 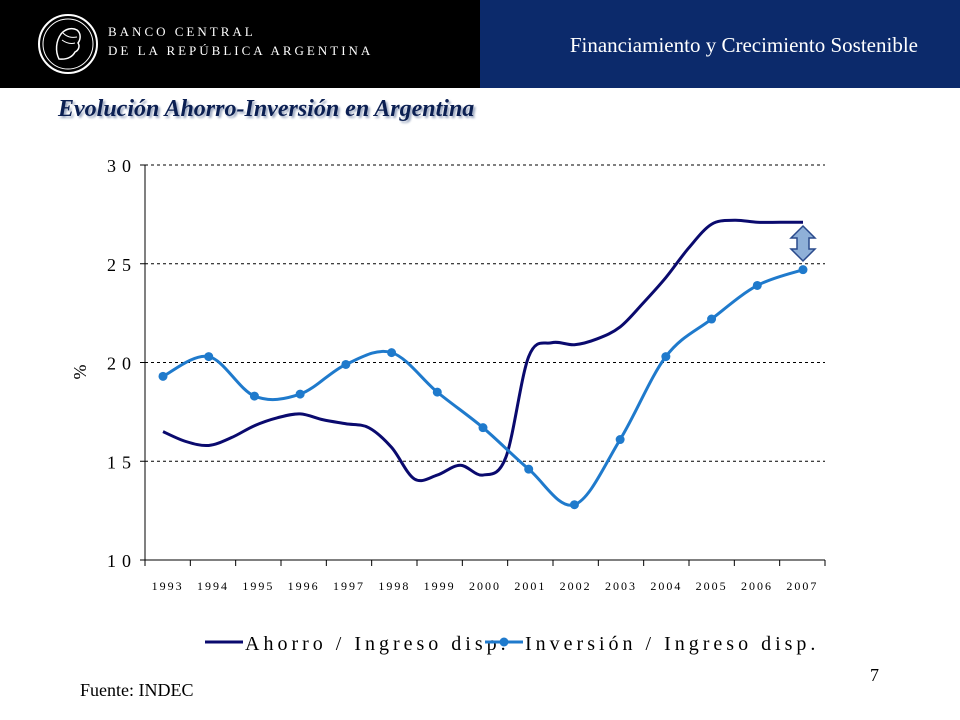 What do you see at coordinates (377, 644) in the screenshot?
I see `legend-label-0: Ahorro / Ingreso disp.` at bounding box center [377, 644].